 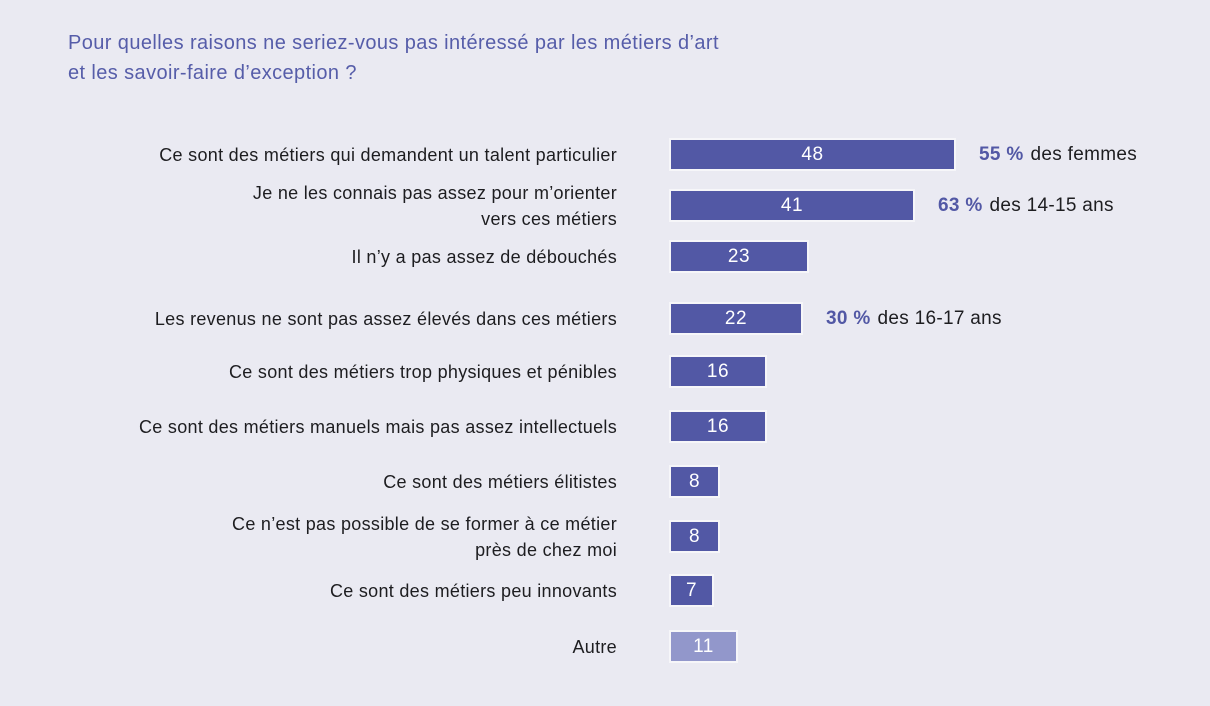 What do you see at coordinates (960, 205) in the screenshot?
I see `annotation-percent: 63 %` at bounding box center [960, 205].